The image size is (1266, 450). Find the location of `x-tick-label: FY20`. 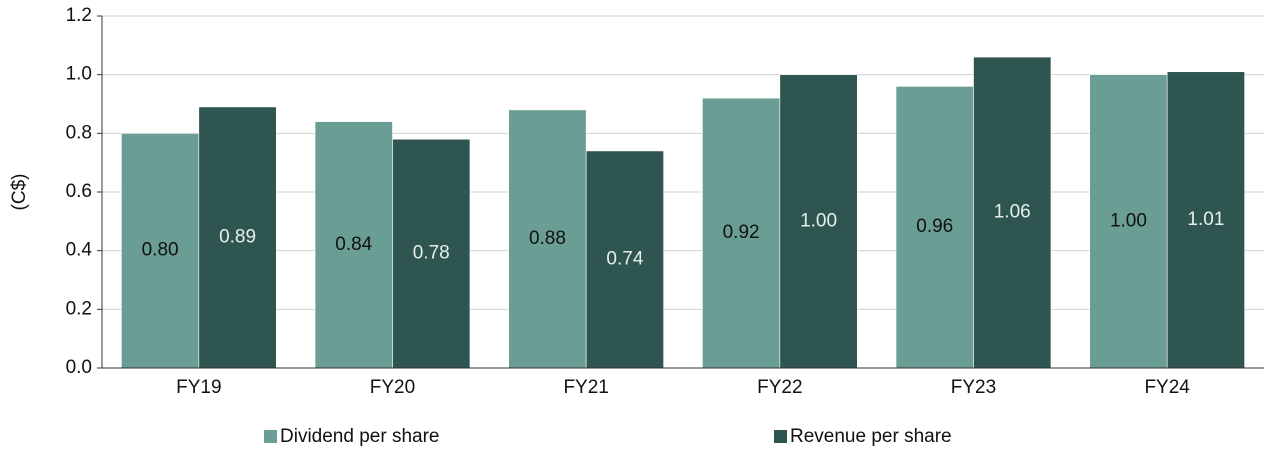

x-tick-label: FY20 is located at coordinates (392, 387).